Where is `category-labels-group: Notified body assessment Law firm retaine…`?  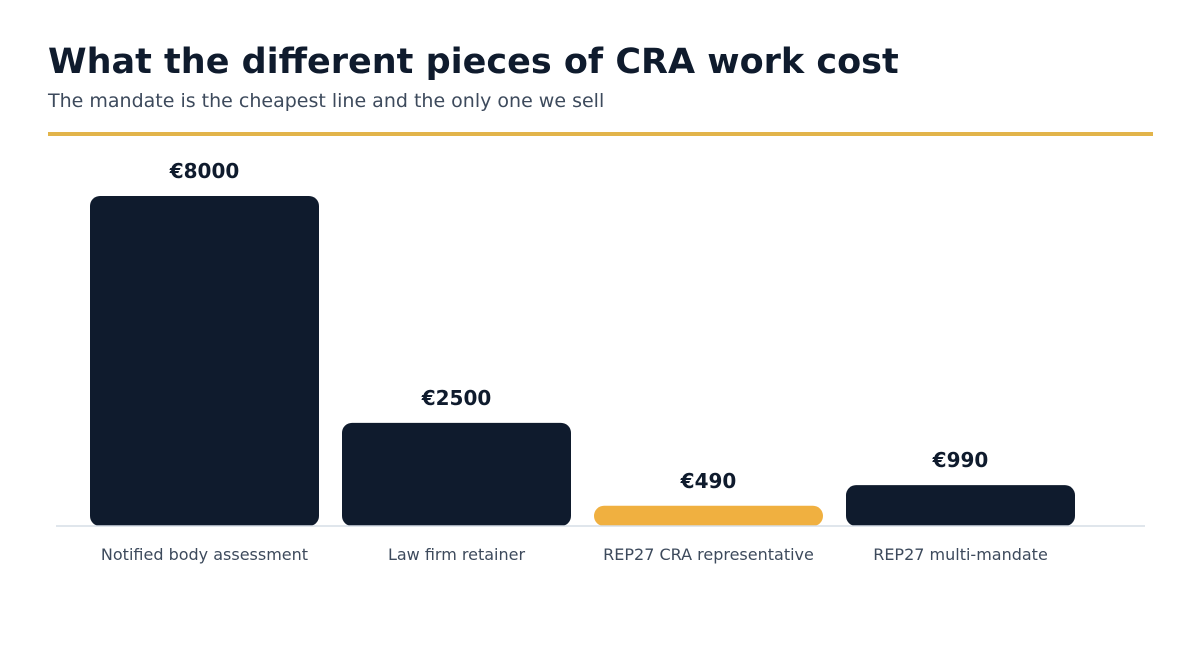
category-labels-group: Notified body assessment Law firm retaine… is located at coordinates (574, 554).